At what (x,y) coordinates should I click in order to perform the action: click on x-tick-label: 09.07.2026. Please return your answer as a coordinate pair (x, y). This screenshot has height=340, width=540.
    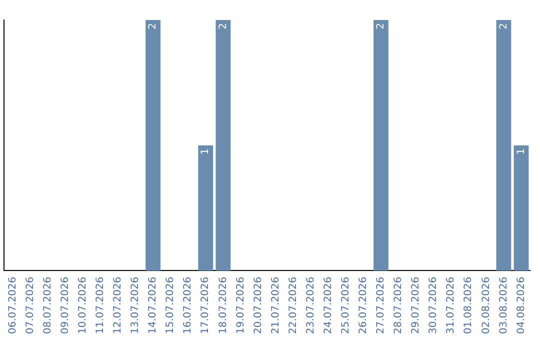
    Looking at the image, I should click on (65, 305).